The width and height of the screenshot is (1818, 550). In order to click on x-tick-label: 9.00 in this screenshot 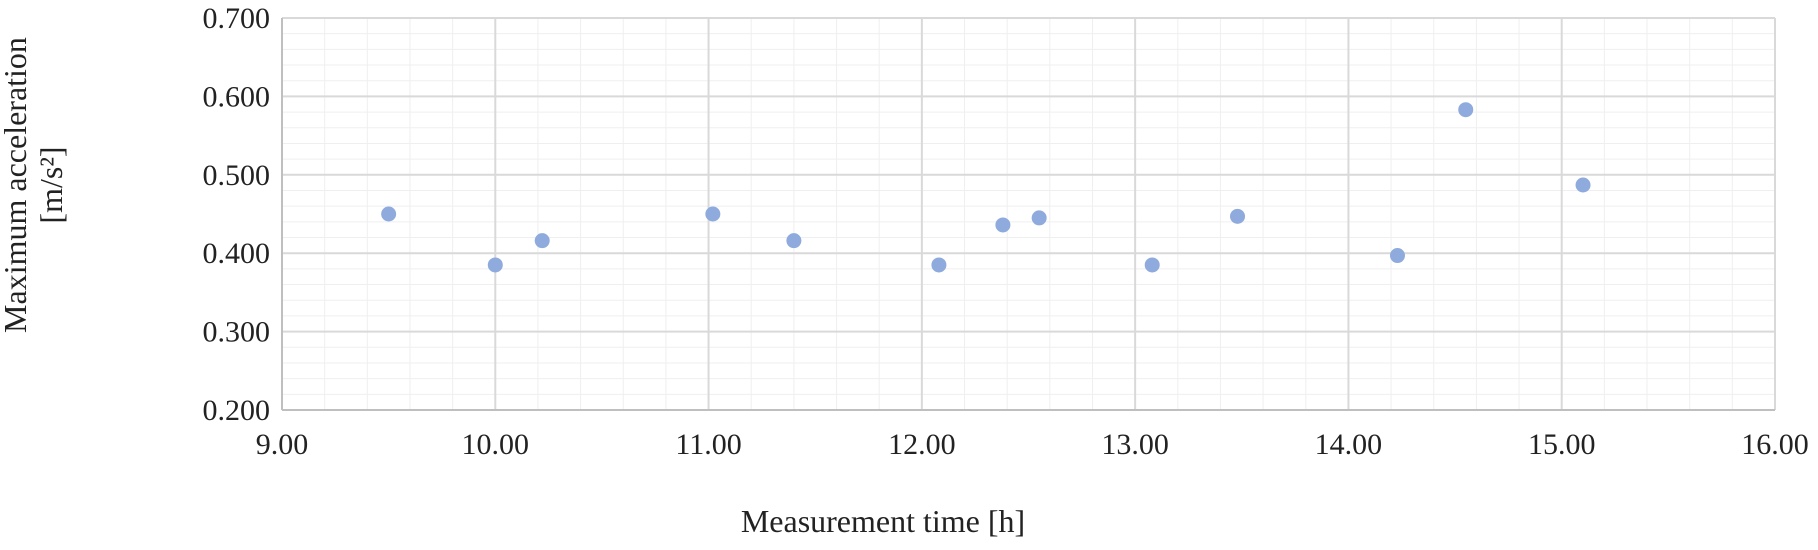, I will do `click(282, 444)`.